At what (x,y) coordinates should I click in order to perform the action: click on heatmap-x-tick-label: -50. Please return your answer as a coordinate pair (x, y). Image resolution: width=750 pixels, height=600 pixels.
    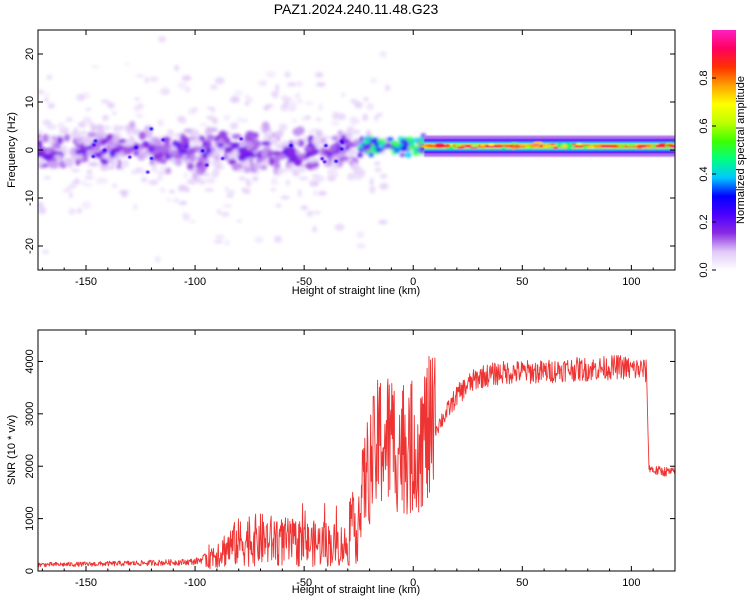
    Looking at the image, I should click on (304, 282).